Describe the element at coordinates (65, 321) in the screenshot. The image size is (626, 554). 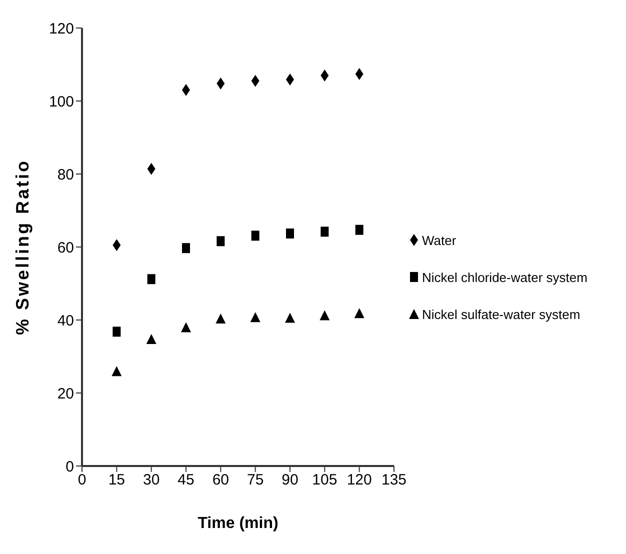
I see `y-tick-label: 40` at that location.